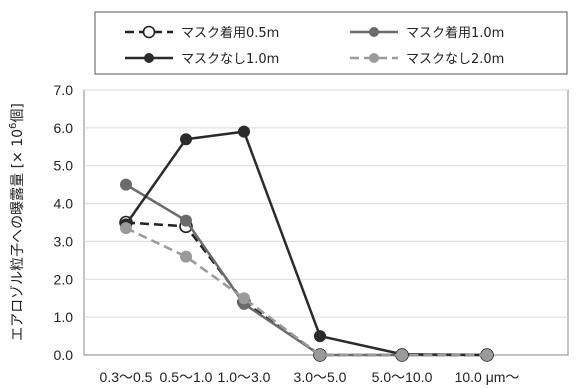 The image size is (580, 389). What do you see at coordinates (244, 377) in the screenshot?
I see `x-tick-label: 1.0～3.0` at bounding box center [244, 377].